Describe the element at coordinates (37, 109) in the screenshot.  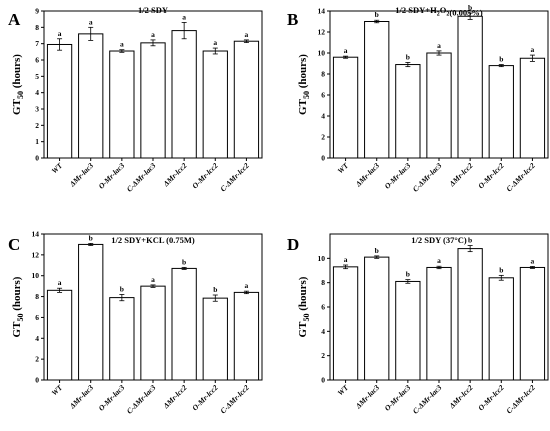
I see `y-tick-label: 3` at that location.